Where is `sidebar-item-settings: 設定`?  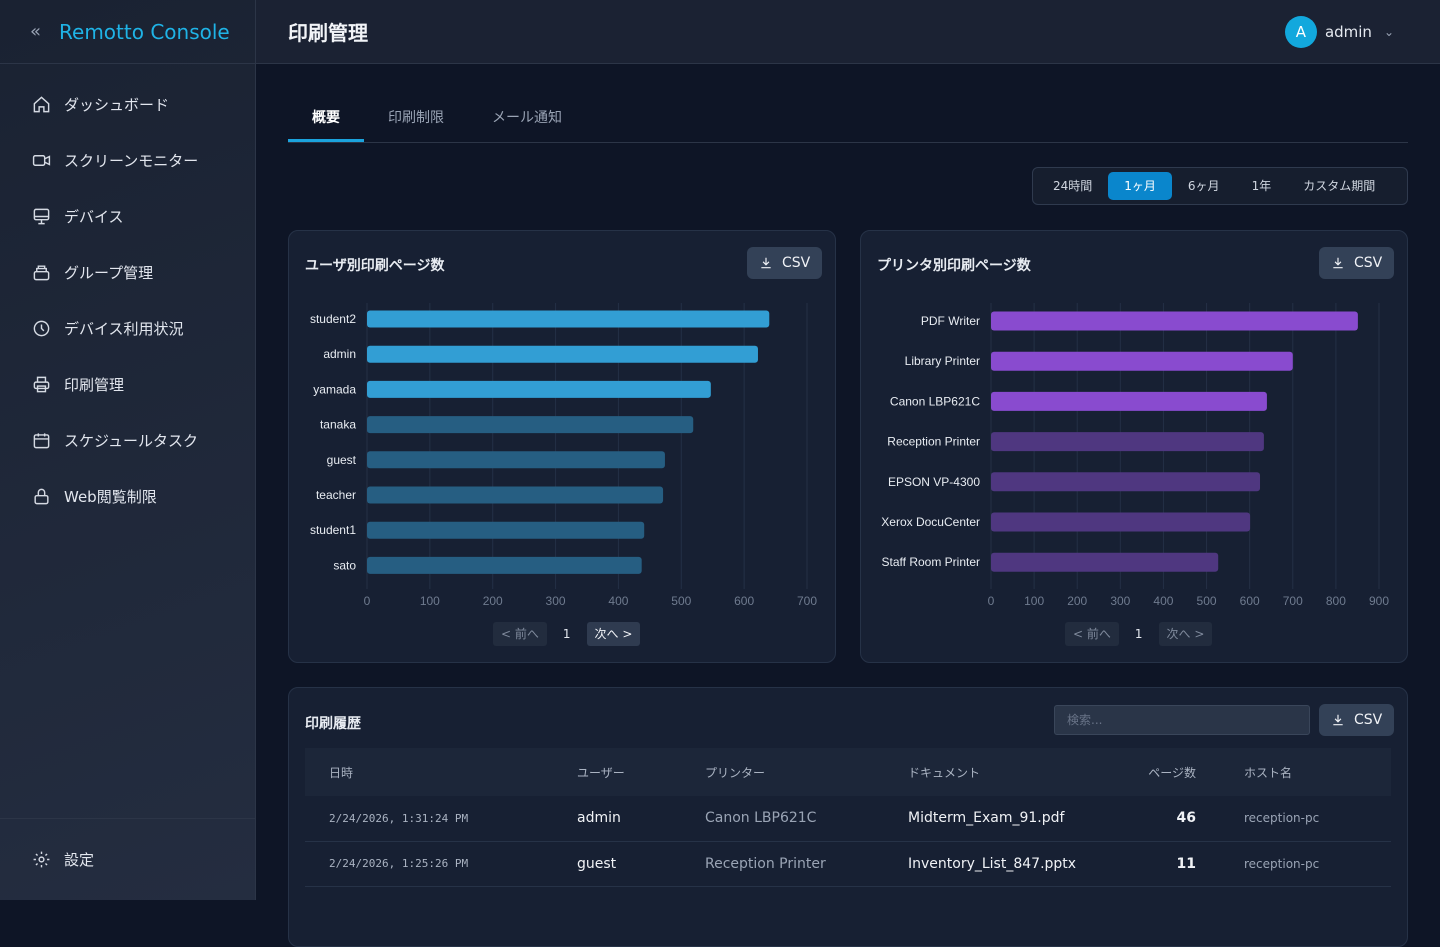 sidebar-item-settings: 設定 is located at coordinates (127, 859).